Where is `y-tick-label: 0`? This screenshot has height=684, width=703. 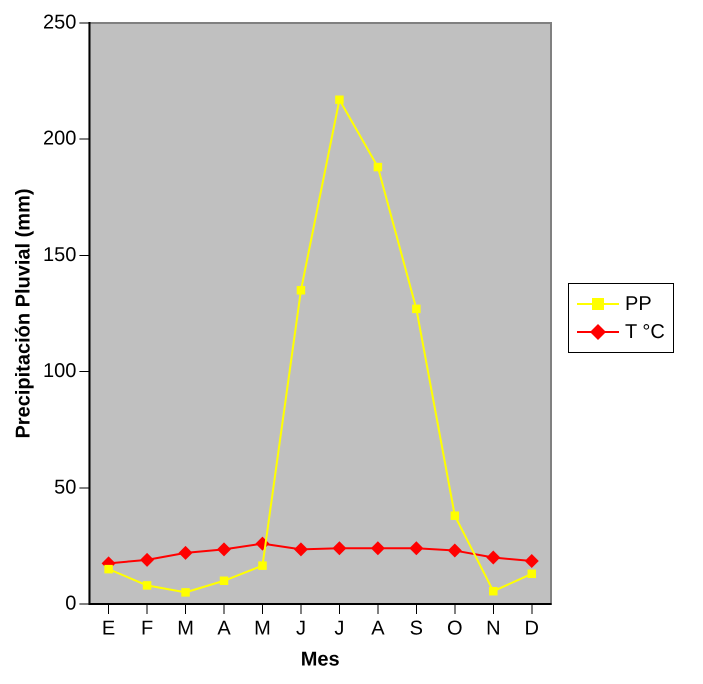 y-tick-label: 0 is located at coordinates (70, 603).